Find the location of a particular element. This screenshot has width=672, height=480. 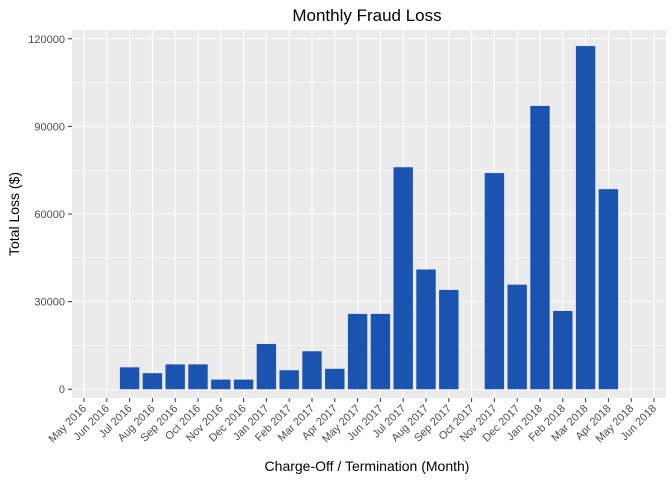

chart-title: Monthly Fraud Loss is located at coordinates (366, 15).